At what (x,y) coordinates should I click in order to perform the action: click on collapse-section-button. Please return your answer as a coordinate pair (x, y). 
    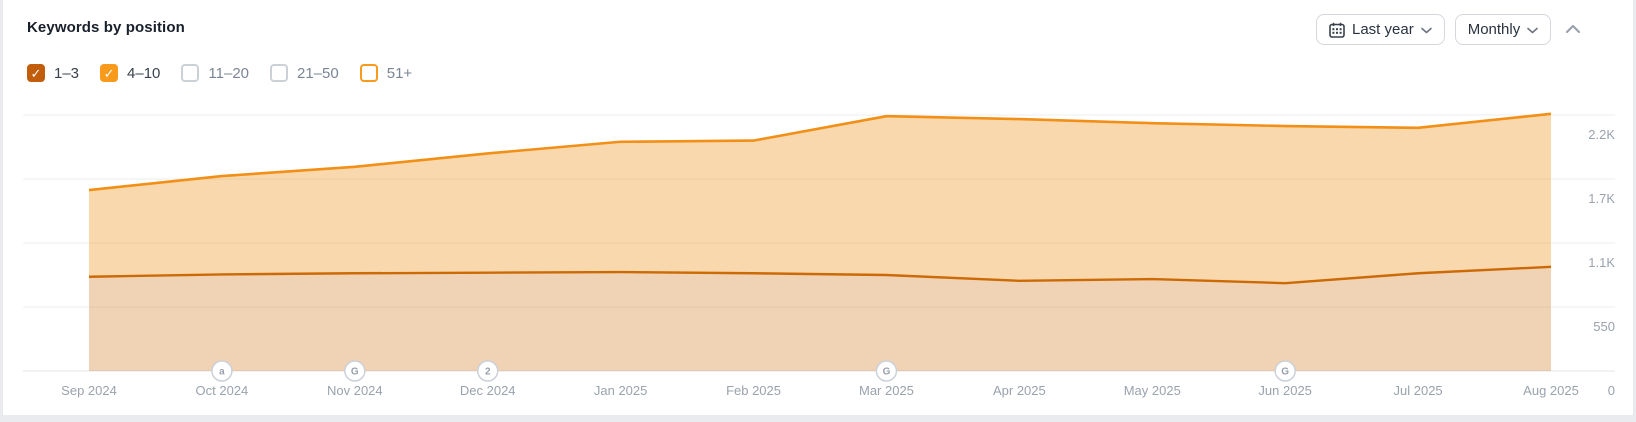
    Looking at the image, I should click on (1573, 30).